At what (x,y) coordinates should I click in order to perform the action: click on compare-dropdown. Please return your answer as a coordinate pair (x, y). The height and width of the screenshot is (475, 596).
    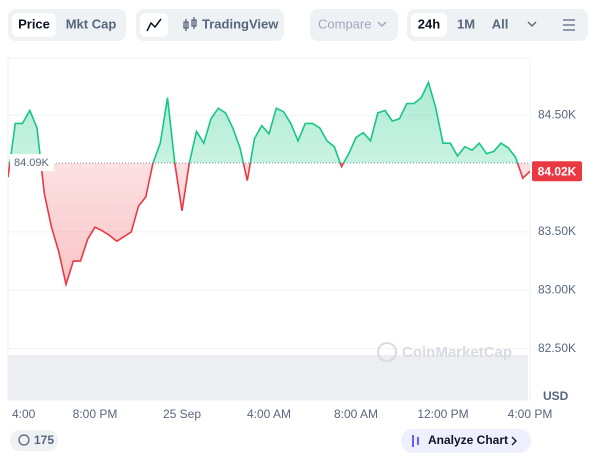
    Looking at the image, I should click on (354, 25).